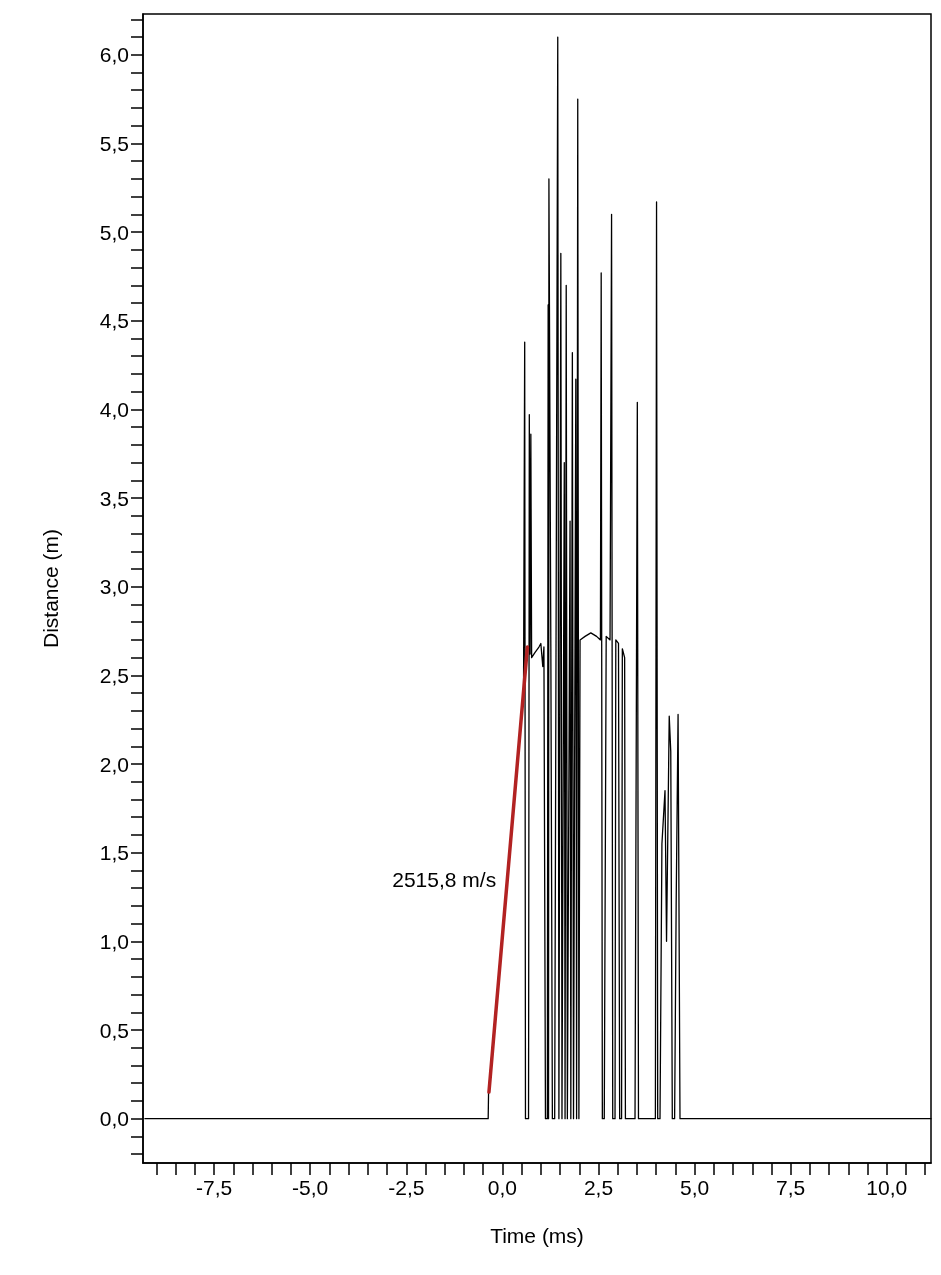 Image resolution: width=941 pixels, height=1275 pixels. What do you see at coordinates (114, 853) in the screenshot?
I see `y-tick-label: 1,5` at bounding box center [114, 853].